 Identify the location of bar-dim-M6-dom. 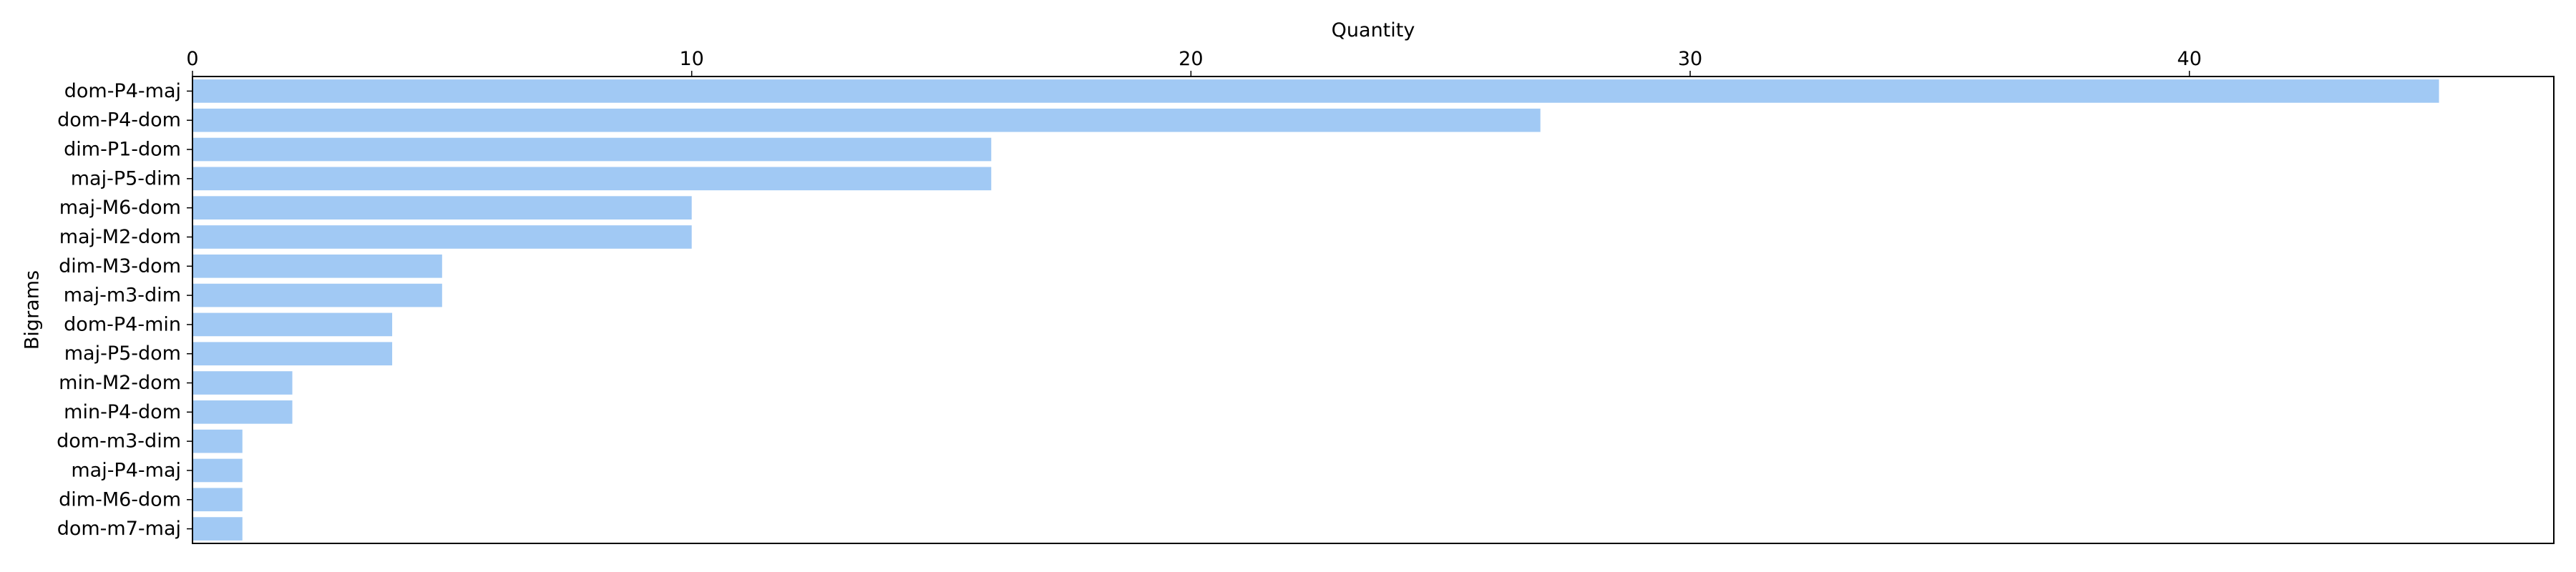
(217, 500).